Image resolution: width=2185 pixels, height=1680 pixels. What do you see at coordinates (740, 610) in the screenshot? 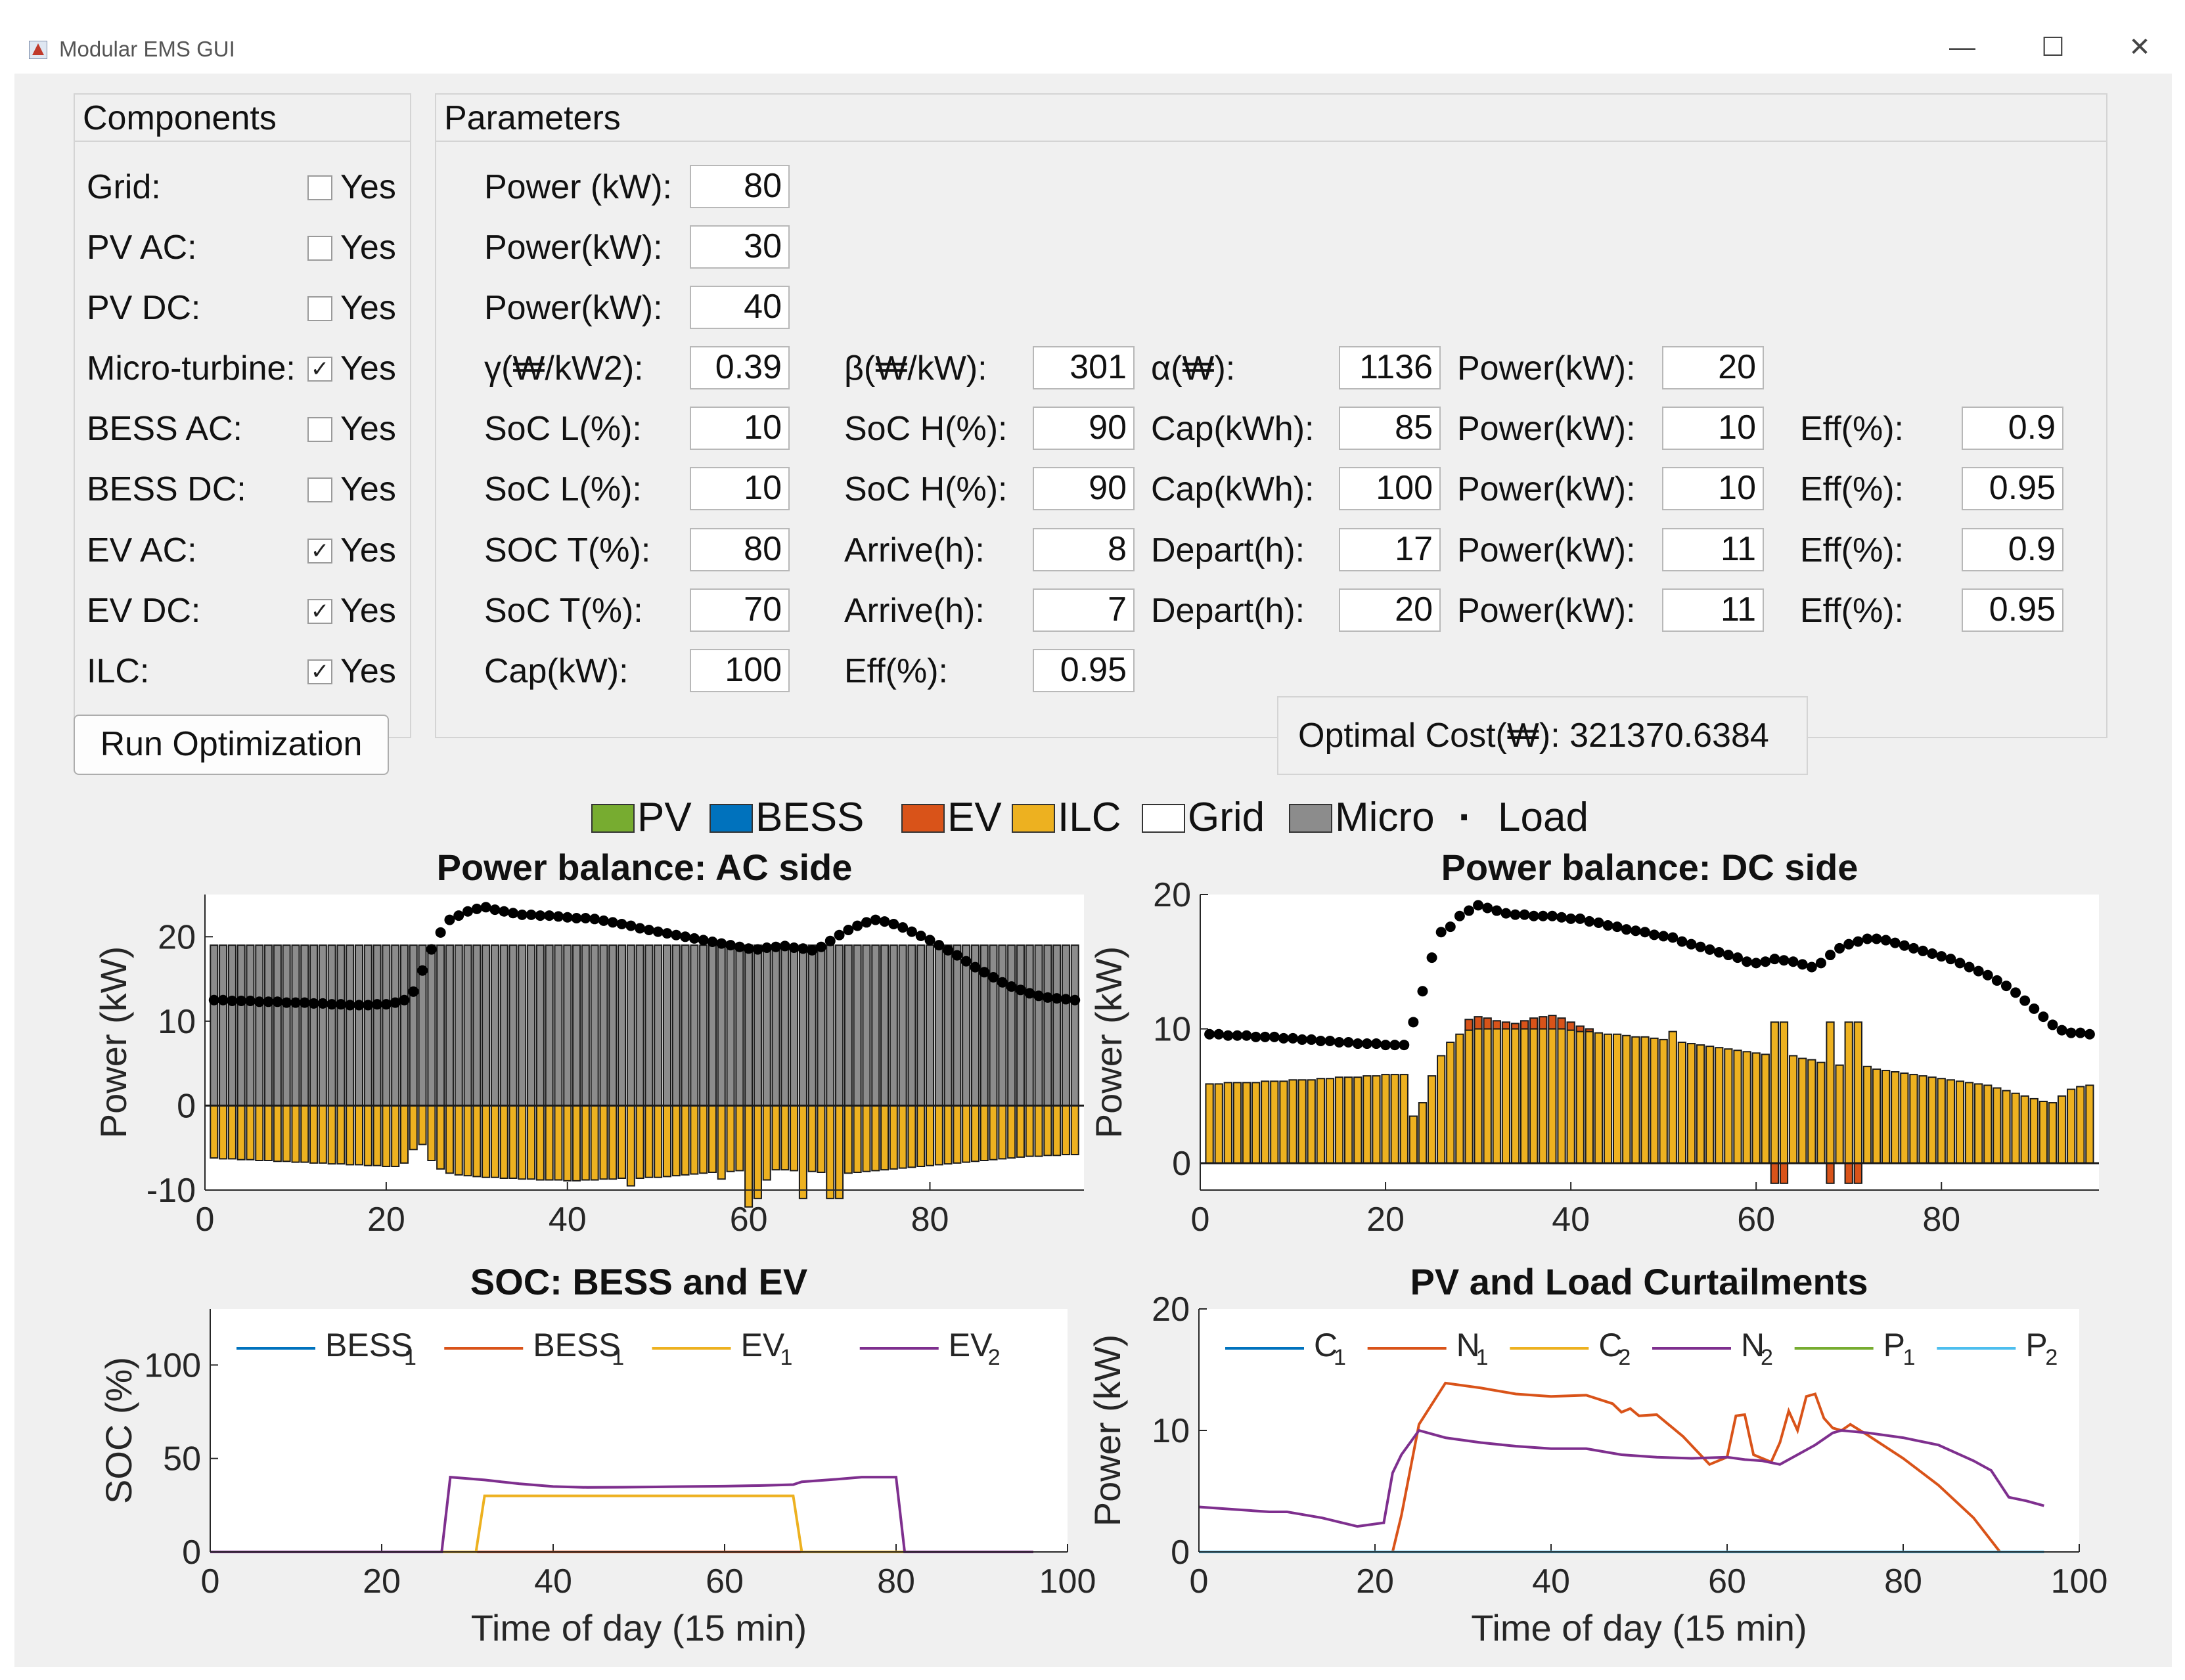
I see `parameter-input: 70` at bounding box center [740, 610].